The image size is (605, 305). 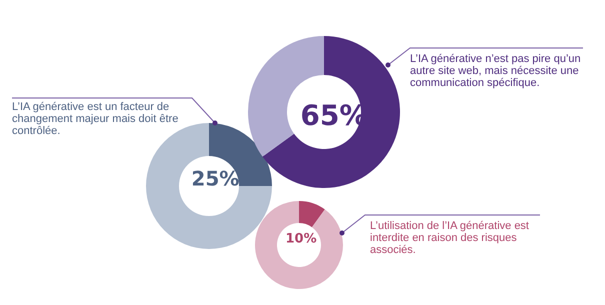 What do you see at coordinates (215, 178) in the screenshot?
I see `data-label: 25%` at bounding box center [215, 178].